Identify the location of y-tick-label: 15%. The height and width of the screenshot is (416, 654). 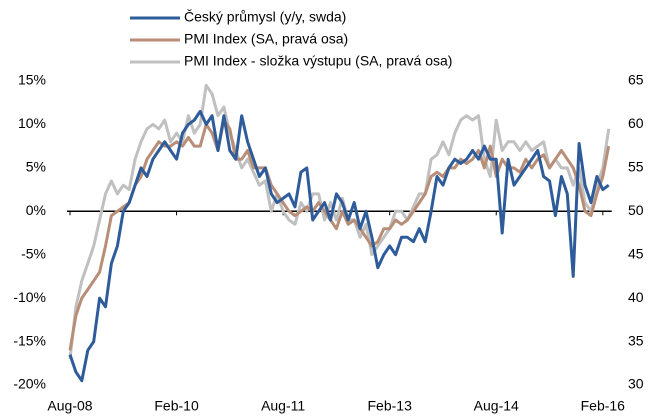
(32, 80).